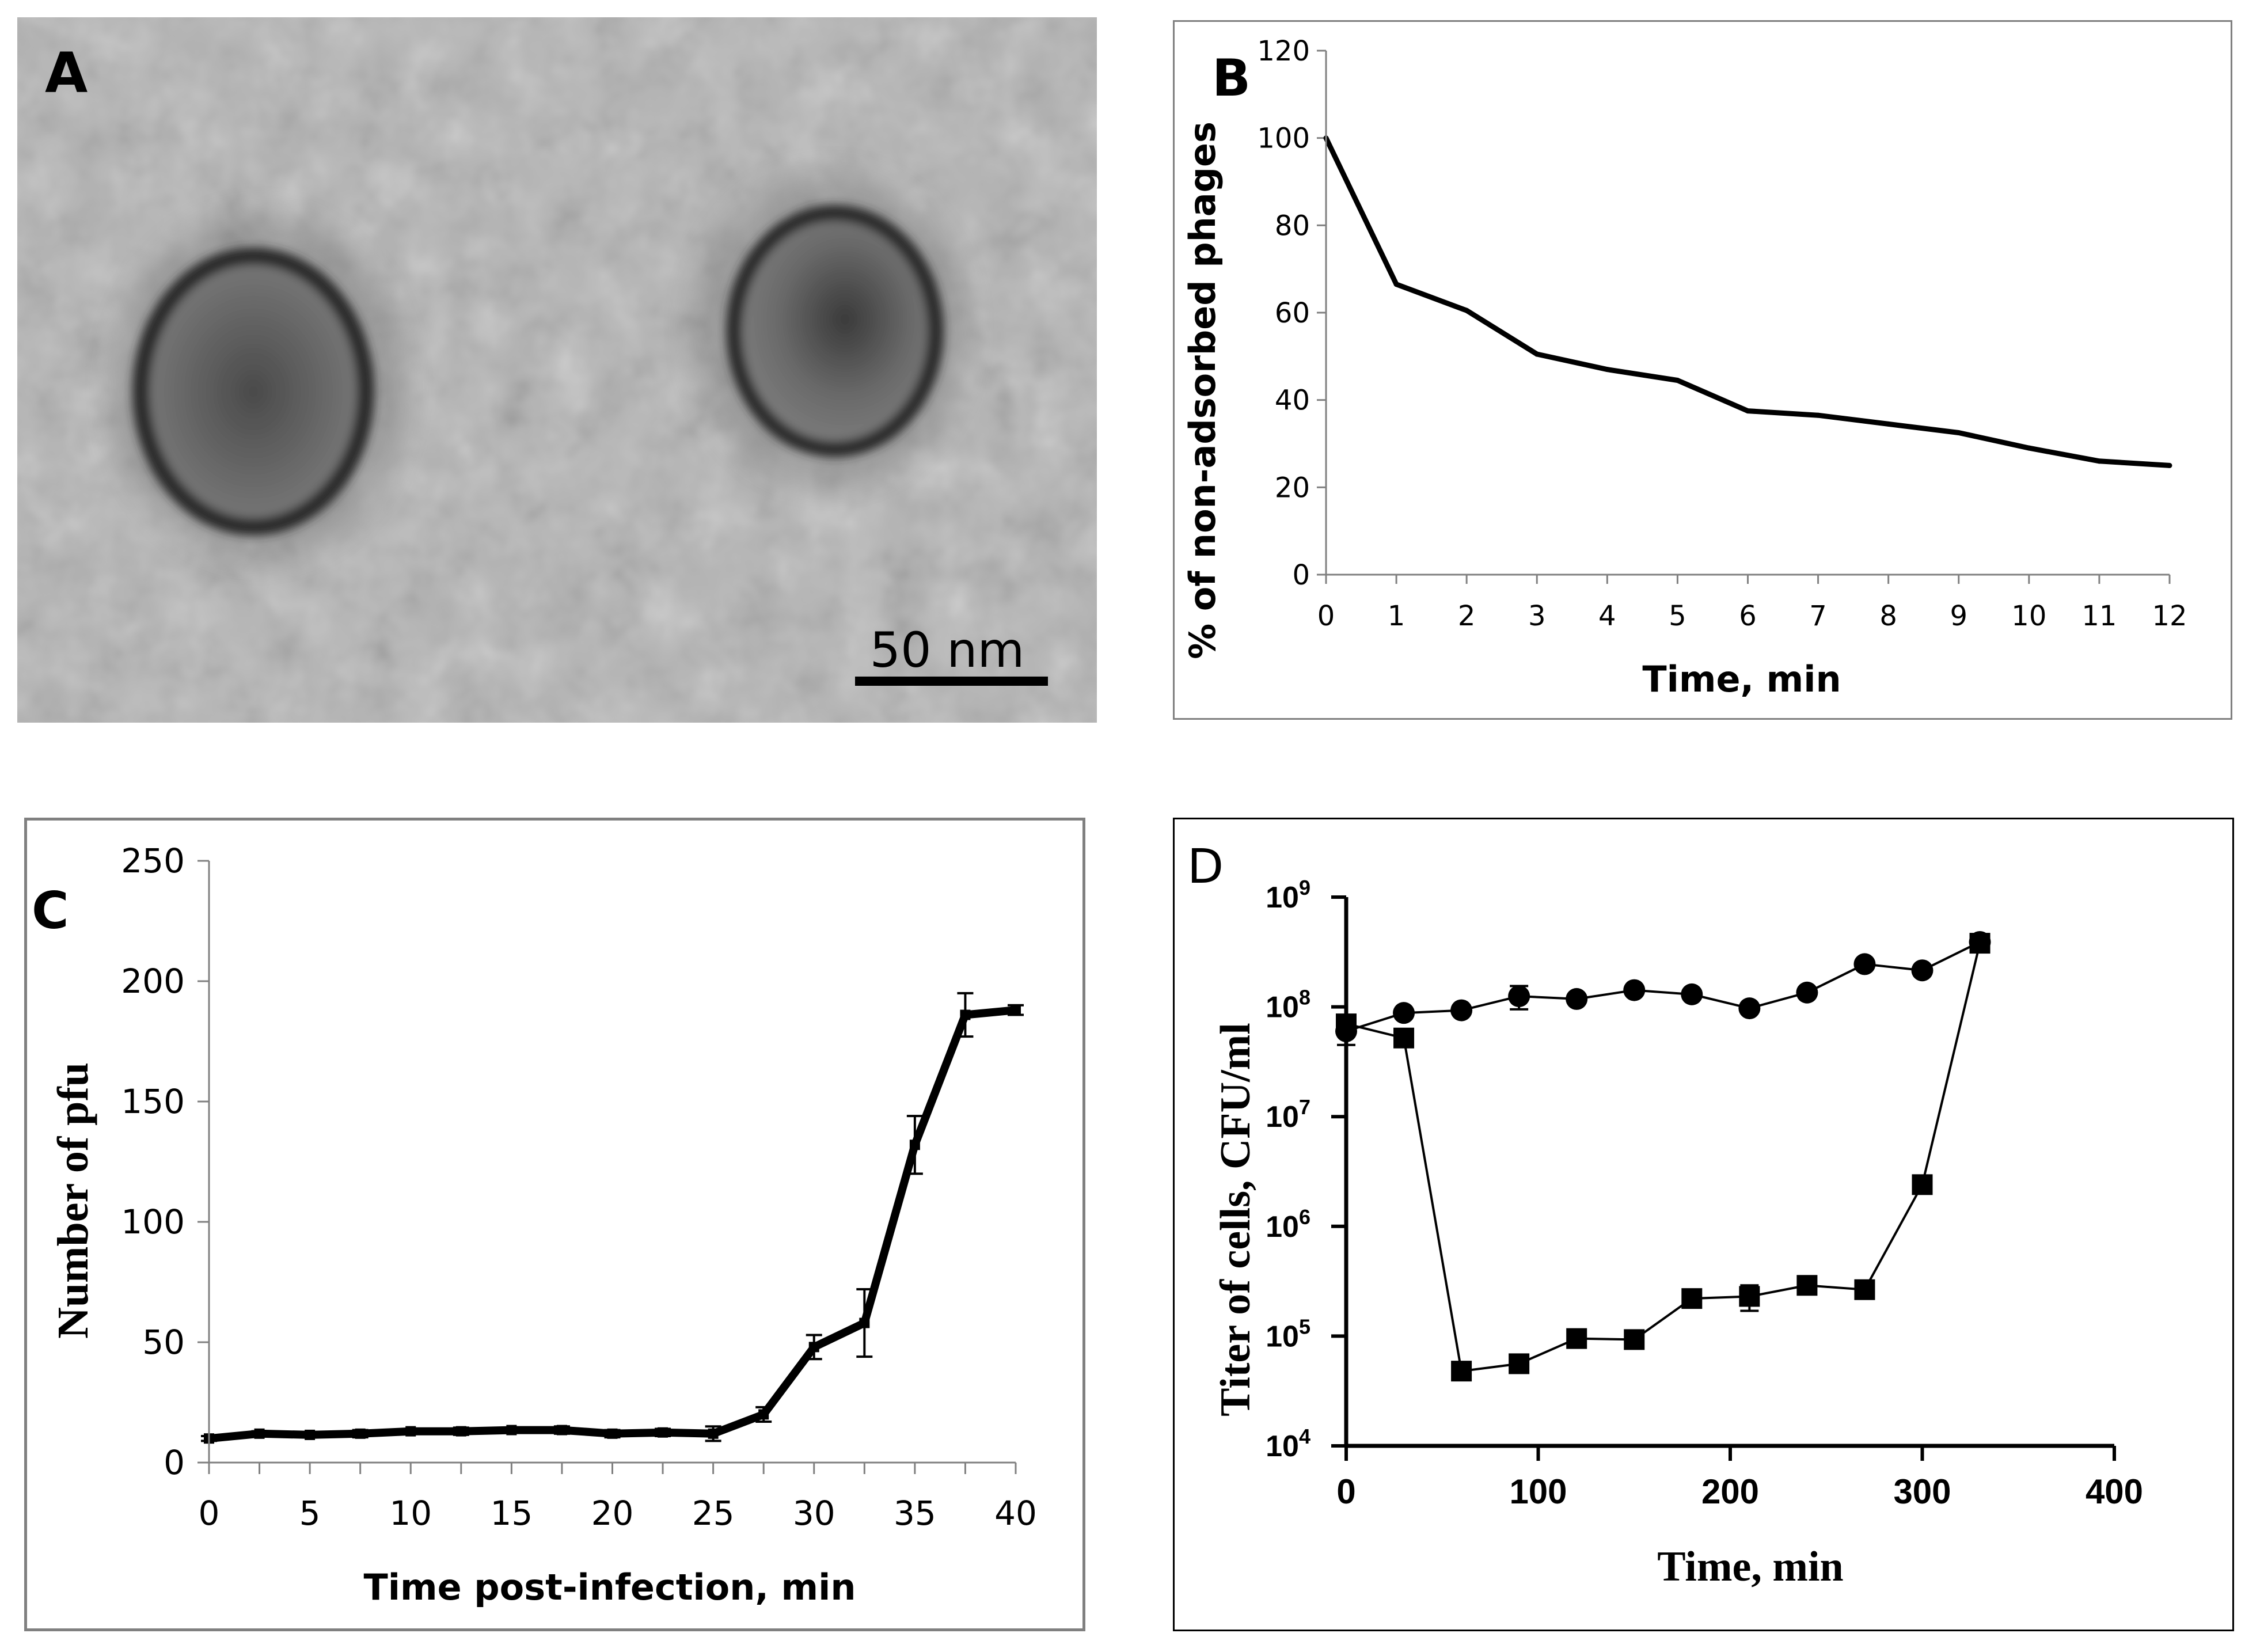 This screenshot has width=2245, height=1652. What do you see at coordinates (153, 1221) in the screenshot?
I see `chart-c-y-tick-label: 100` at bounding box center [153, 1221].